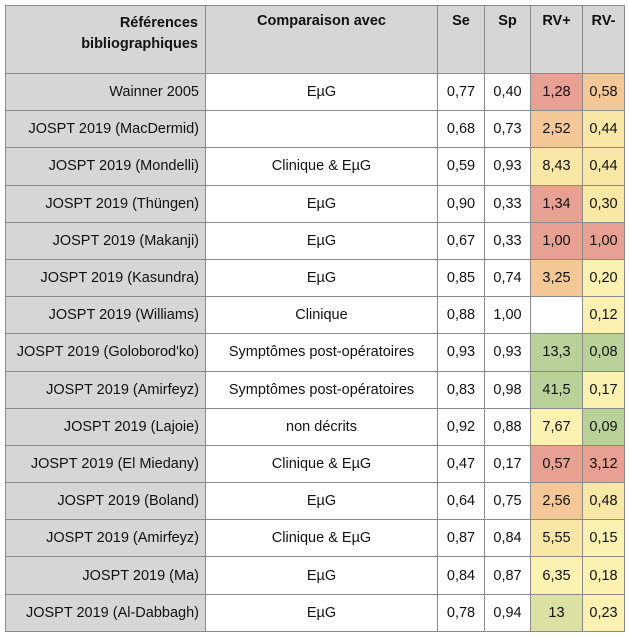  Describe the element at coordinates (321, 315) in the screenshot. I see `comparison-cell: Clinique` at that location.